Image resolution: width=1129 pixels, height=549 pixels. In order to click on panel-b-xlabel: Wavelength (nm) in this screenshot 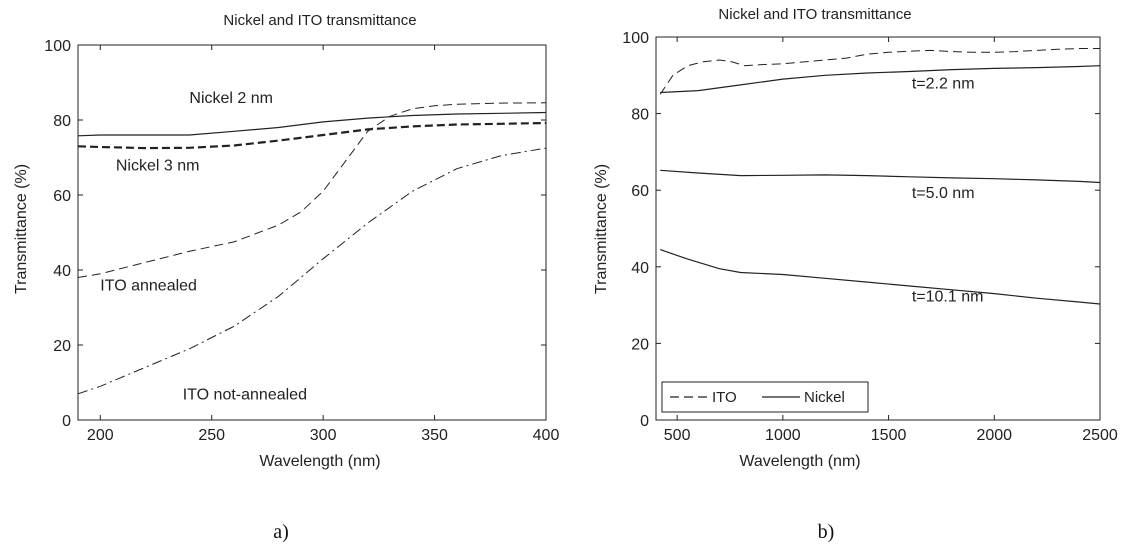, I will do `click(799, 461)`.